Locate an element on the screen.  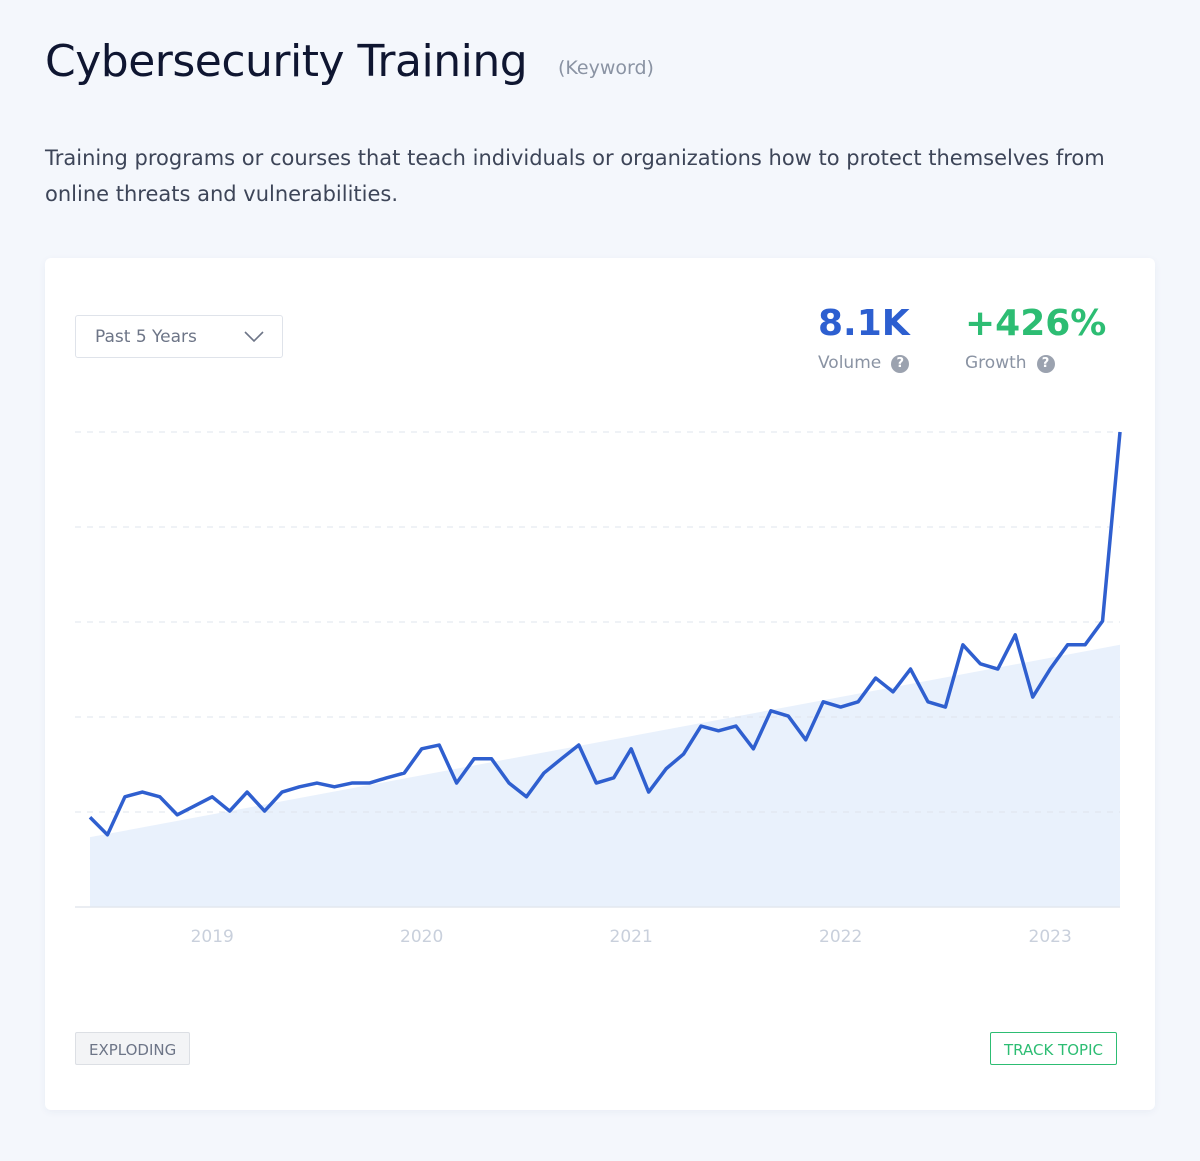
keyword-tag: (Keyword) is located at coordinates (606, 68).